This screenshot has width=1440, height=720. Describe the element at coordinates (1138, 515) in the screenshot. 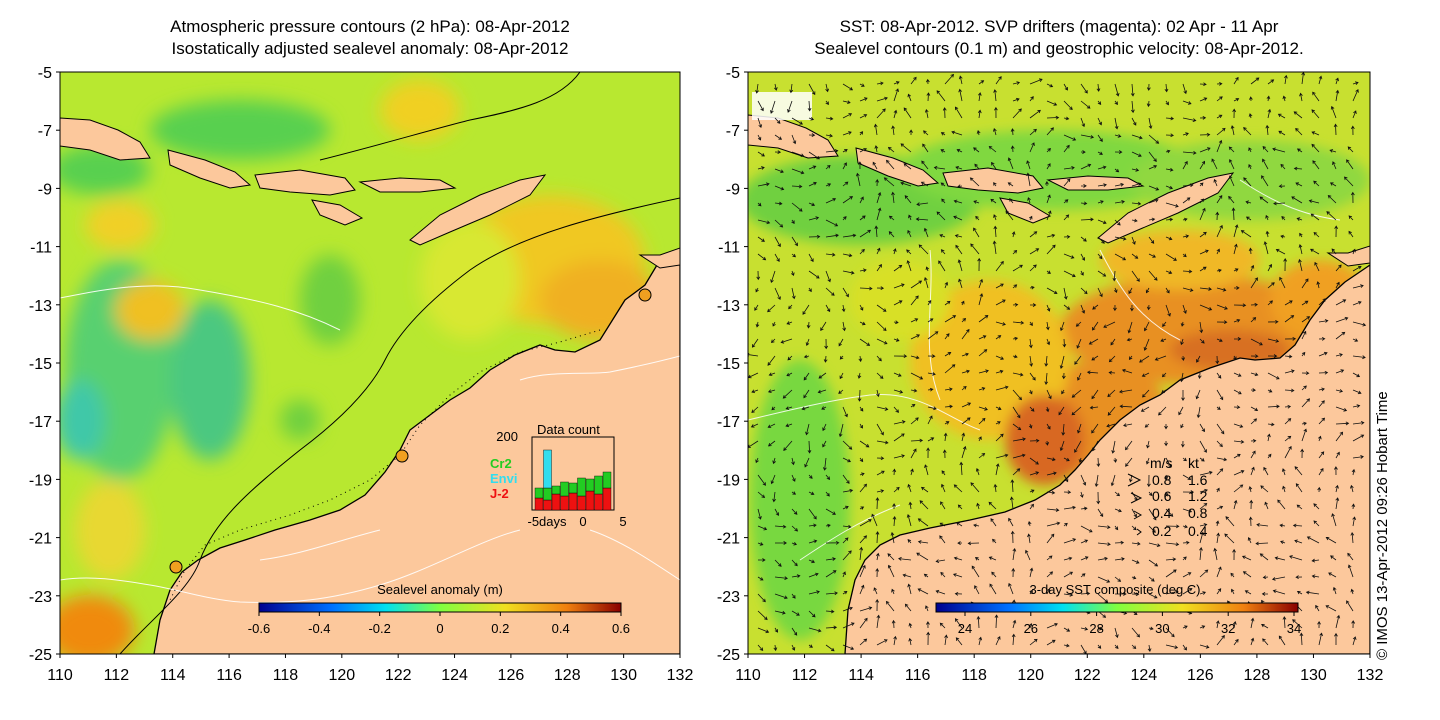

I see `velocity-arrow-04-icon` at that location.